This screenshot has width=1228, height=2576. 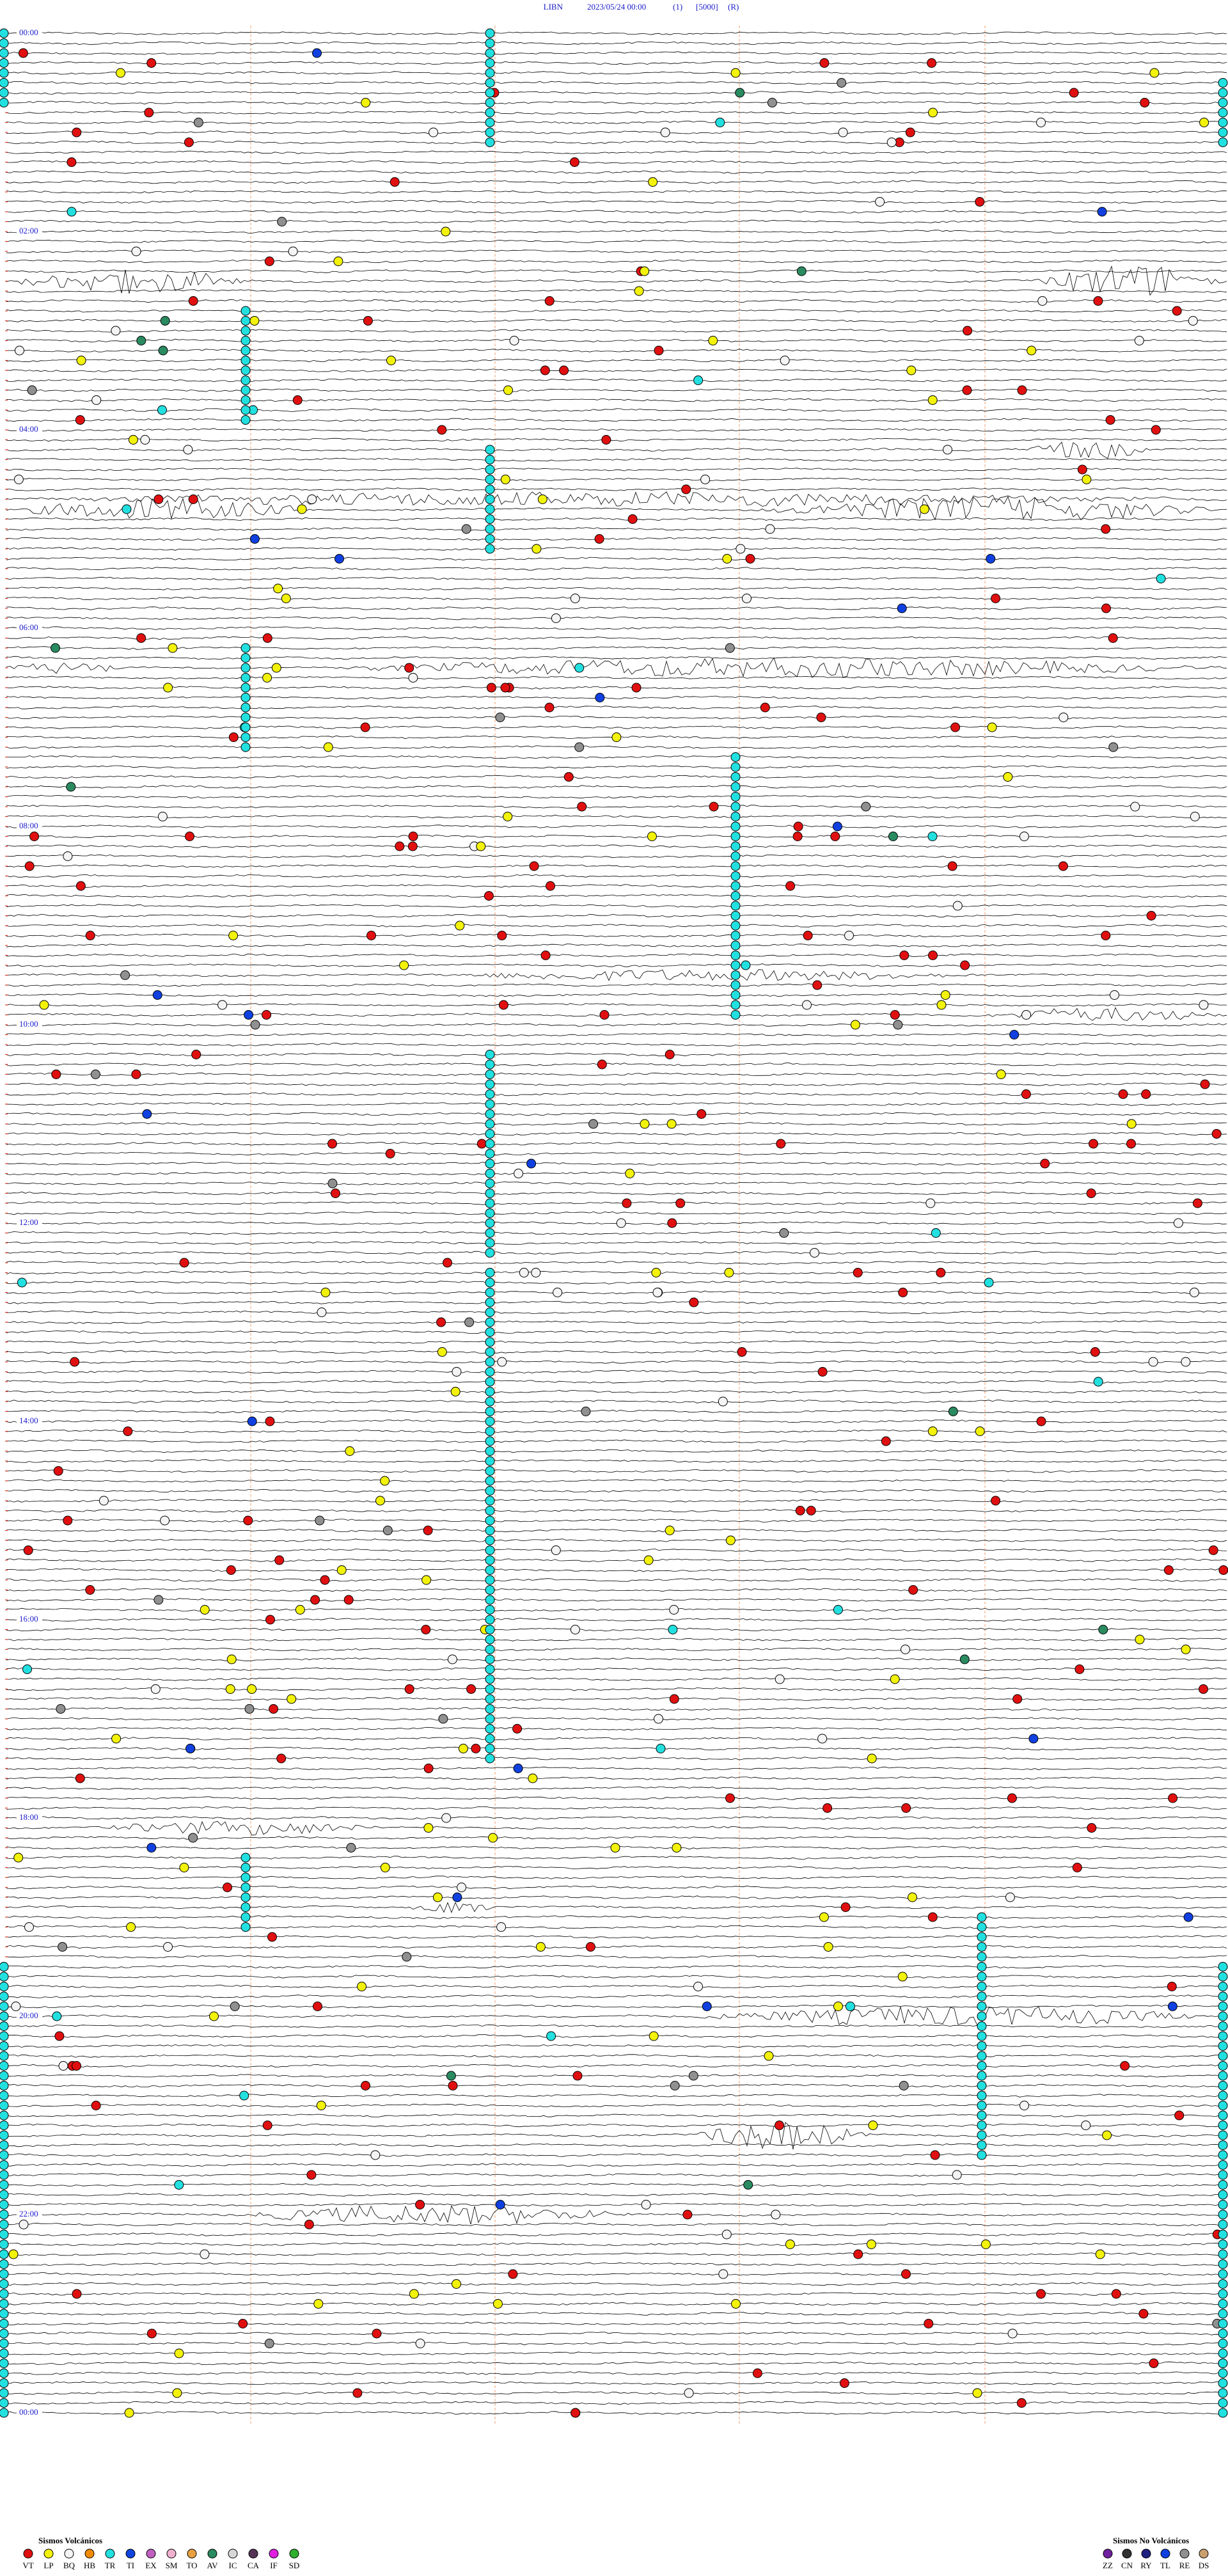 I want to click on legend-swatch, so click(x=48, y=2553).